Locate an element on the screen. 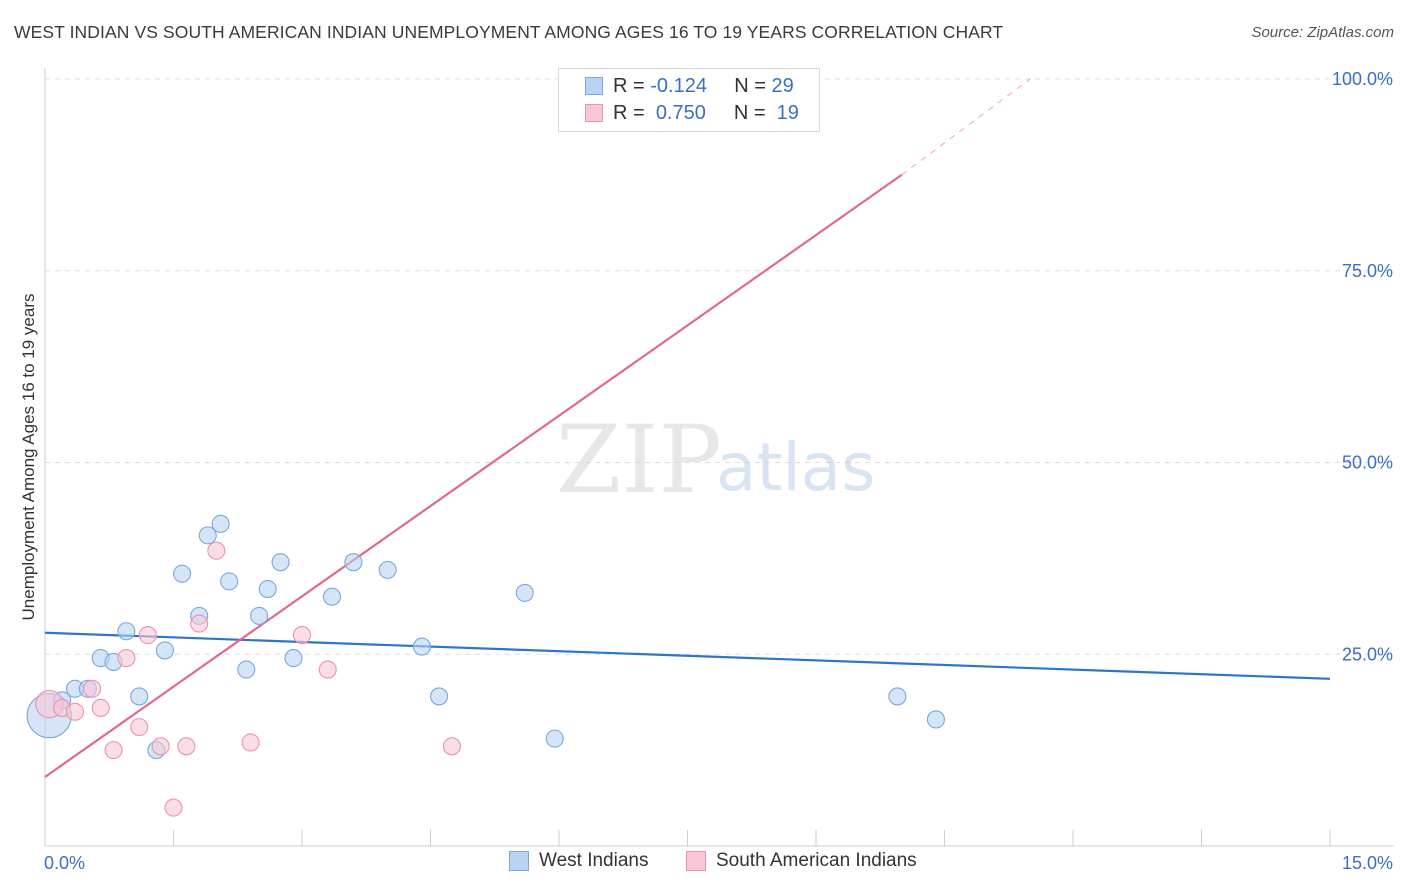 This screenshot has width=1406, height=892. watermark-zip: ZIP is located at coordinates (639, 460).